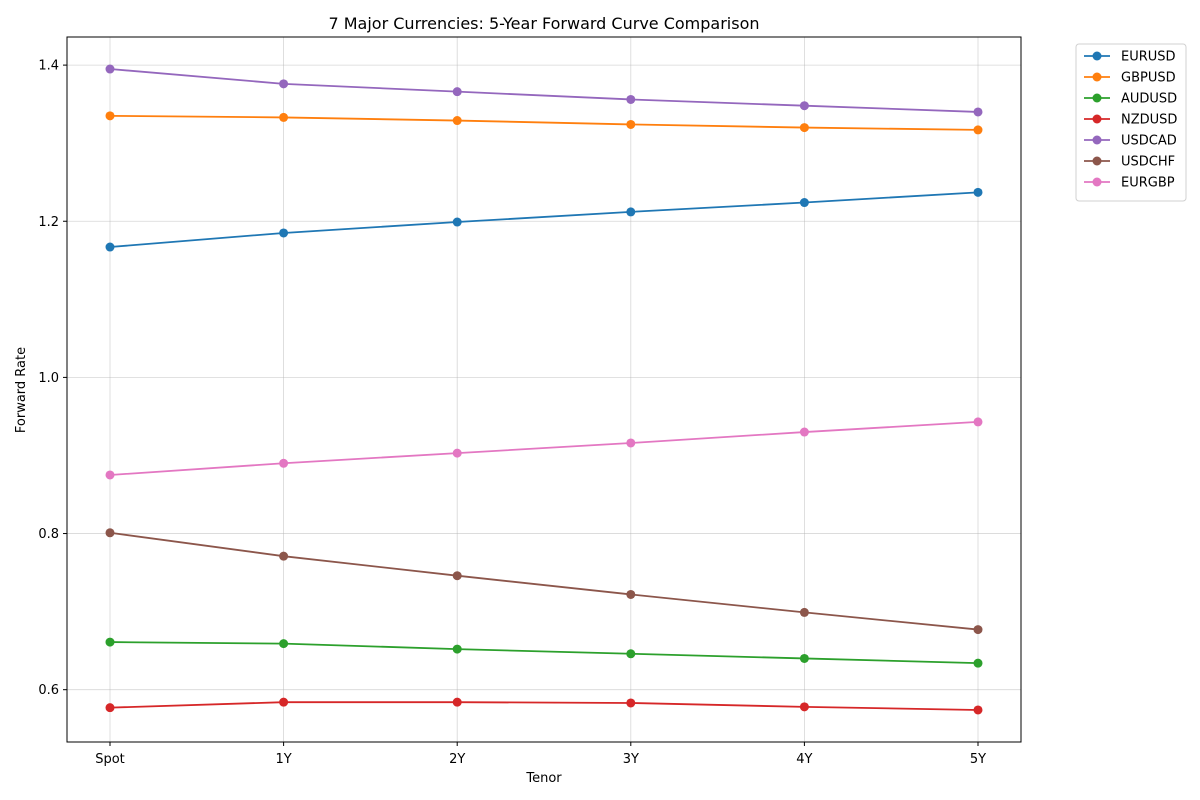 The image size is (1200, 800). I want to click on series-line-eurgbp, so click(544, 448).